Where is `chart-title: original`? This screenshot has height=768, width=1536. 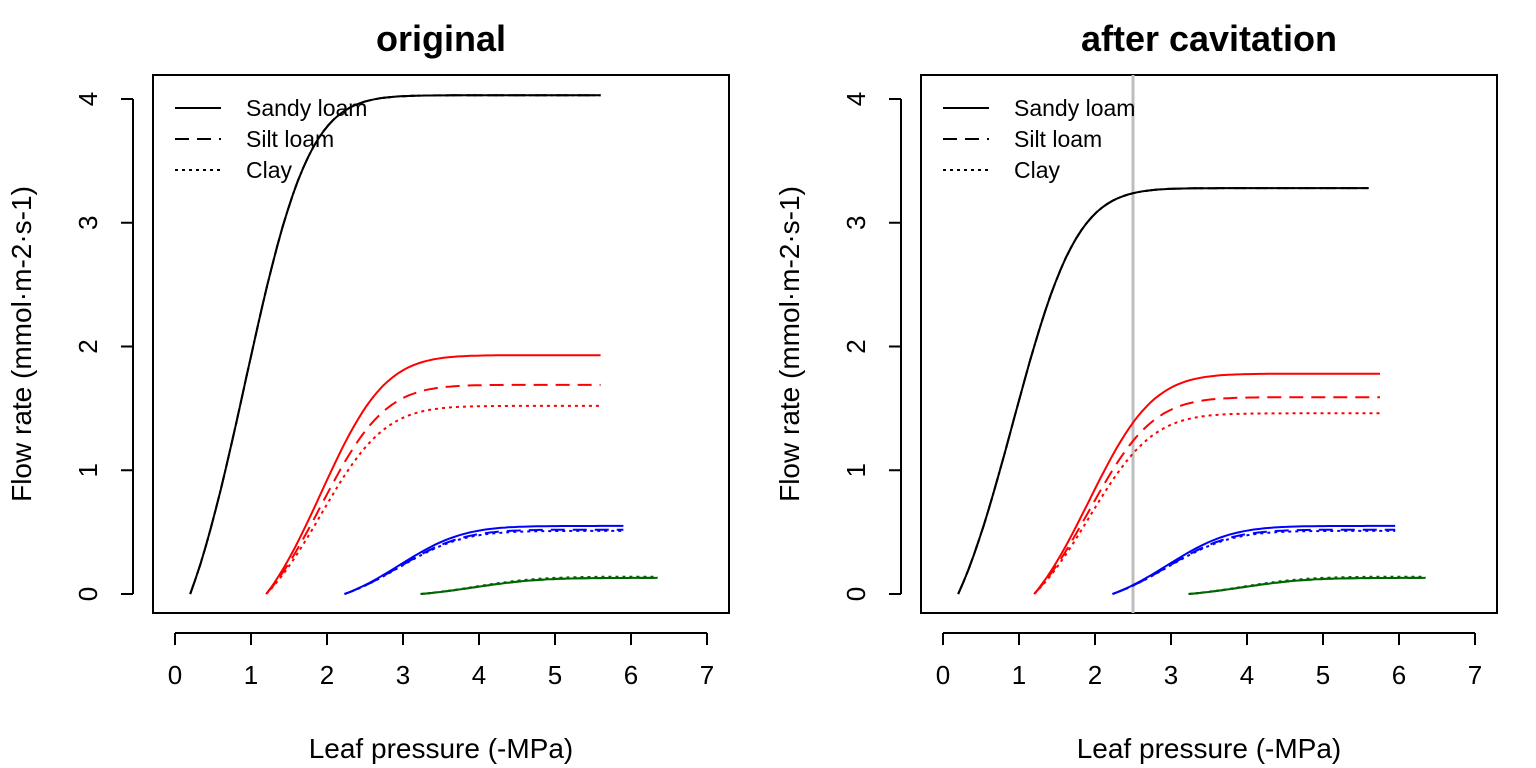
chart-title: original is located at coordinates (441, 38).